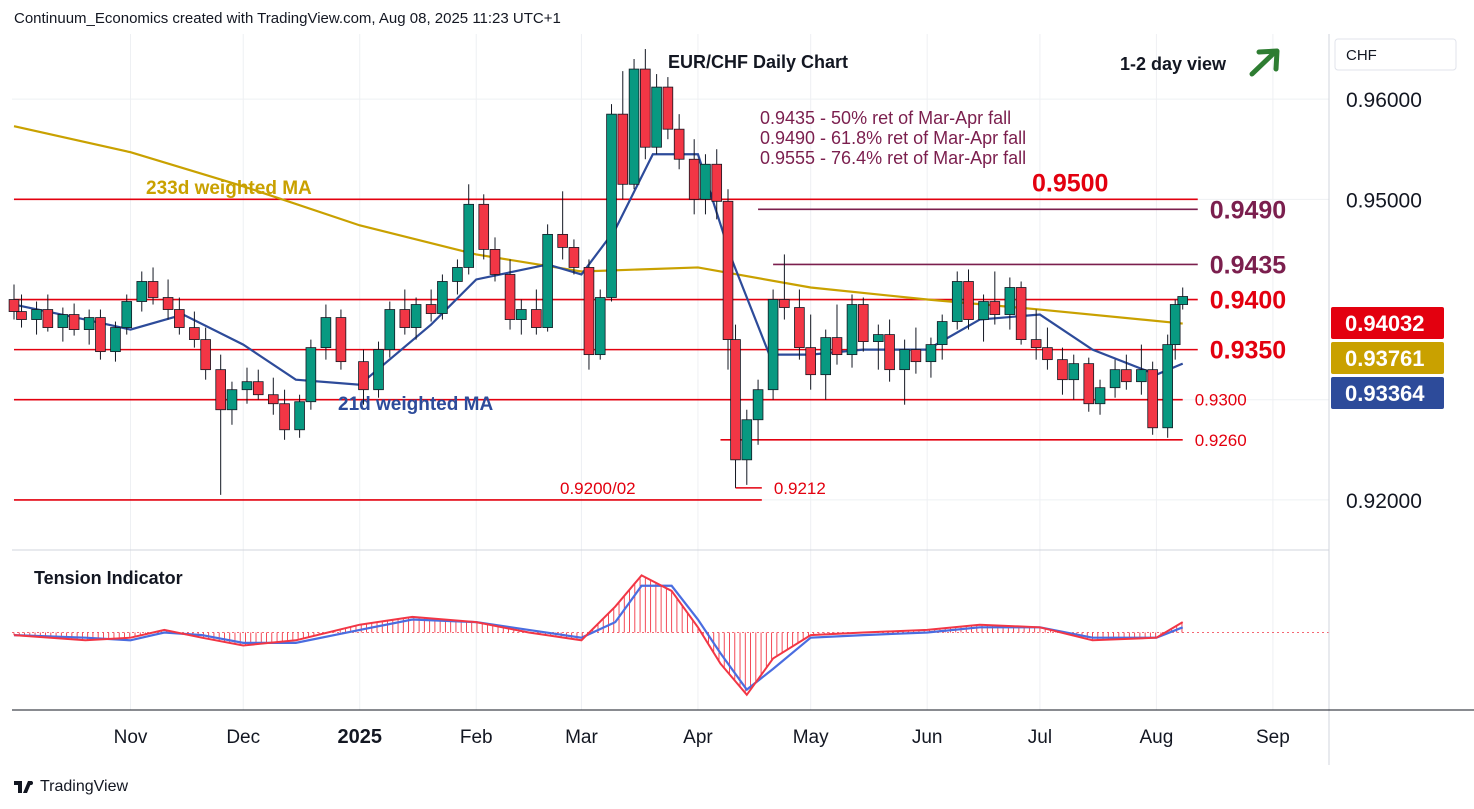 The width and height of the screenshot is (1474, 809). What do you see at coordinates (581, 737) in the screenshot?
I see `x-tick-label: Mar` at bounding box center [581, 737].